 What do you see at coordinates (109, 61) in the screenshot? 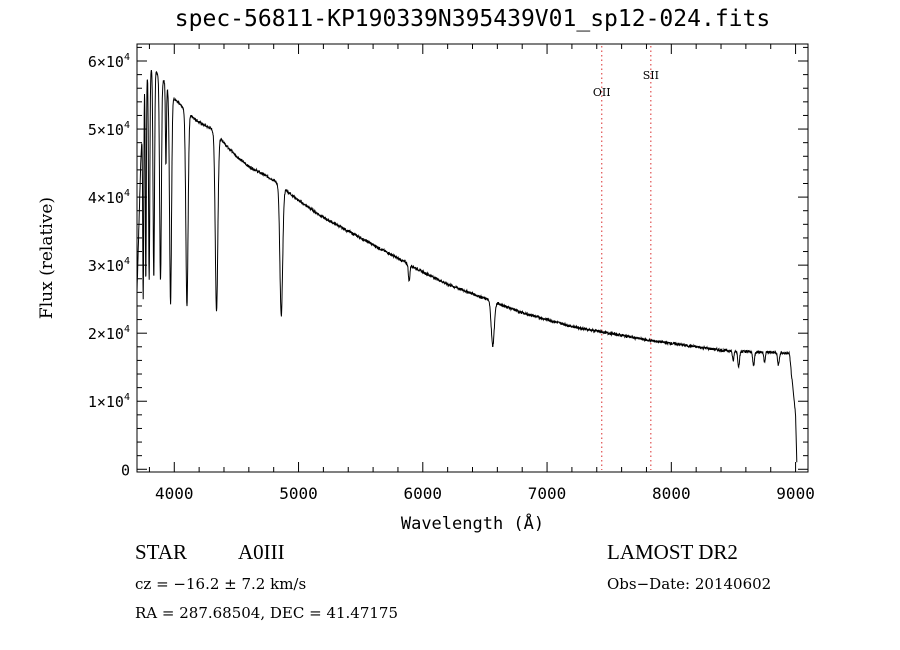
I see `y-tick-label: 6×10⁴` at bounding box center [109, 61].